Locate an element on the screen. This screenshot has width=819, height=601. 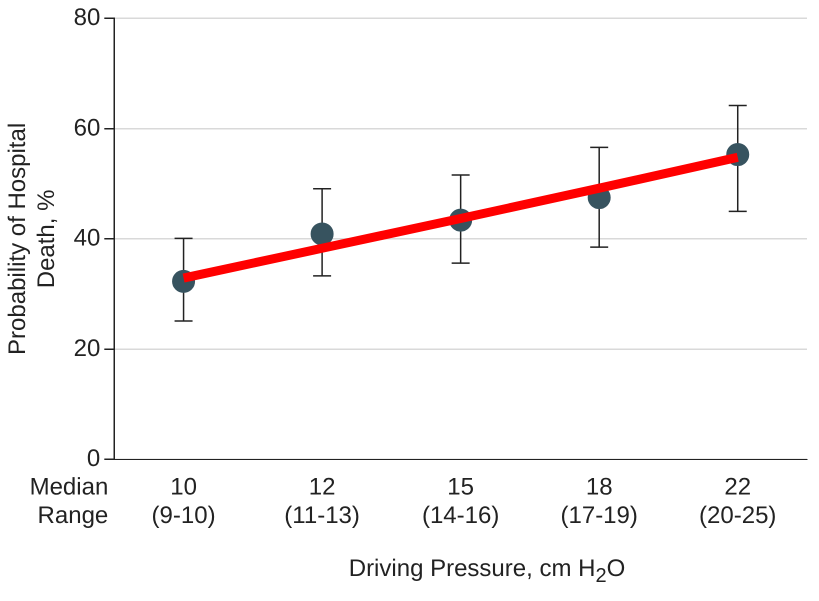
x-tick-label: 15 (14-16) is located at coordinates (461, 501).